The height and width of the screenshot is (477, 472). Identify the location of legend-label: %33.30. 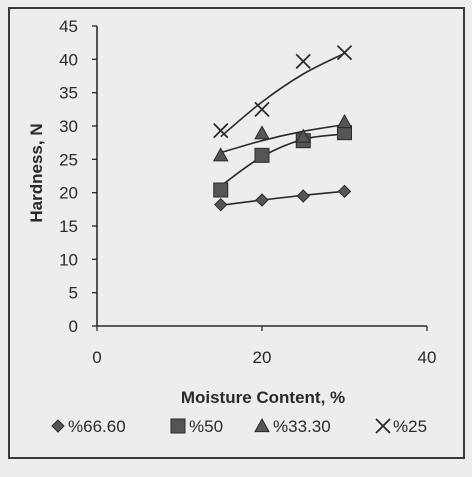
(302, 426).